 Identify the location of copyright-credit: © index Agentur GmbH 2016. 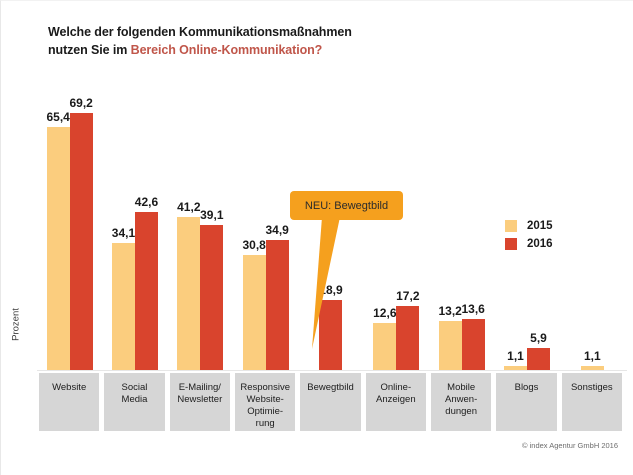
(570, 445).